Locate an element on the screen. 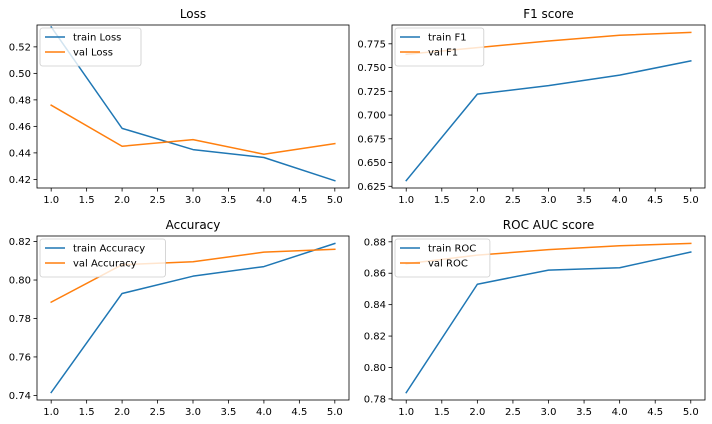  legend: train Accuracy val Accuracy is located at coordinates (102, 258).